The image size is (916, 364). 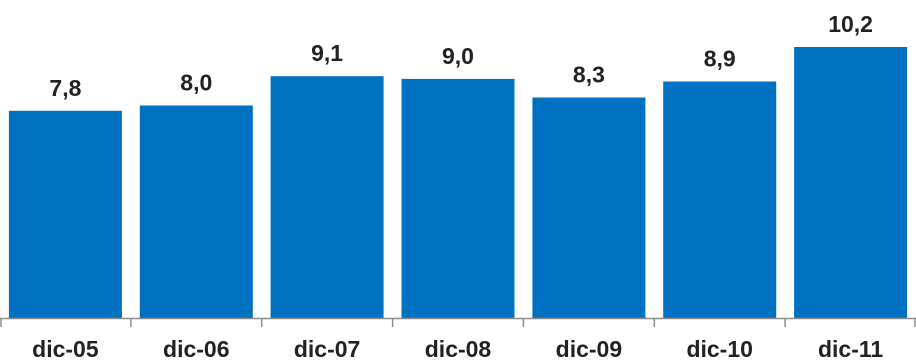 I want to click on x-tick-label-dic-11: dic-11, so click(x=850, y=349).